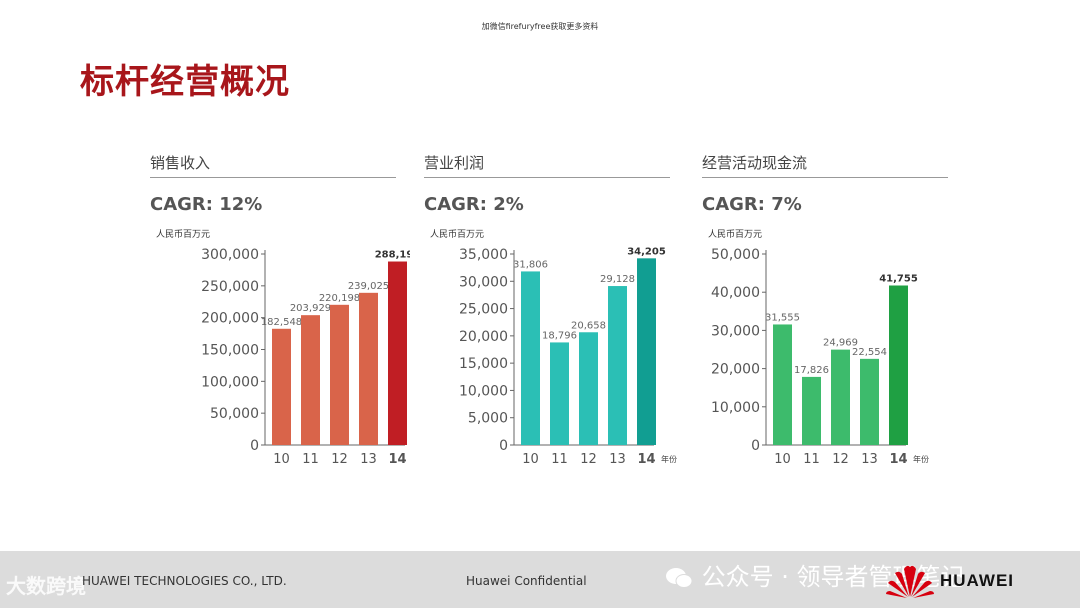  What do you see at coordinates (898, 278) in the screenshot?
I see `bar-value-label: 41,755` at bounding box center [898, 278].